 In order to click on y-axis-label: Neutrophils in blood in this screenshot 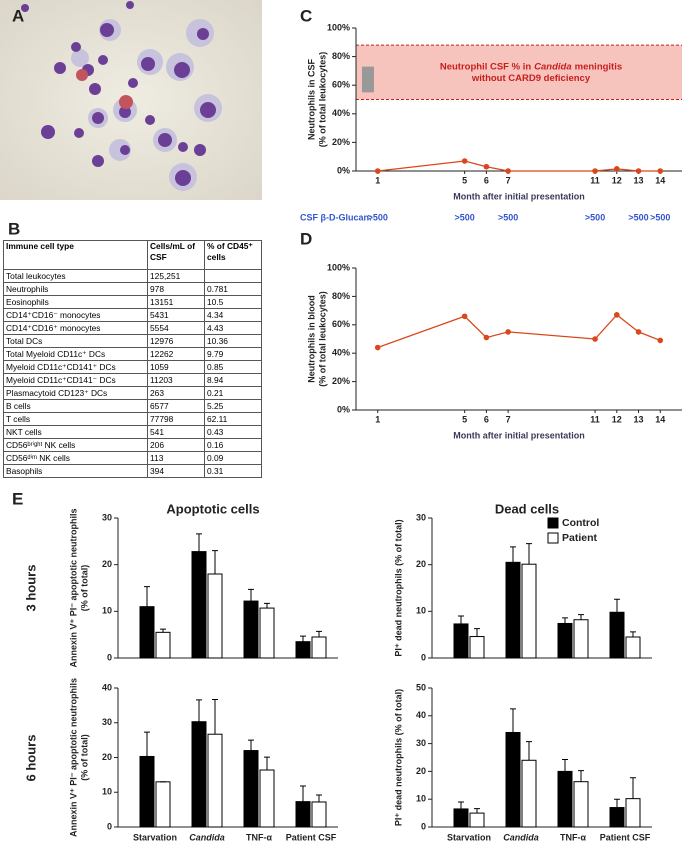, I will do `click(311, 339)`.